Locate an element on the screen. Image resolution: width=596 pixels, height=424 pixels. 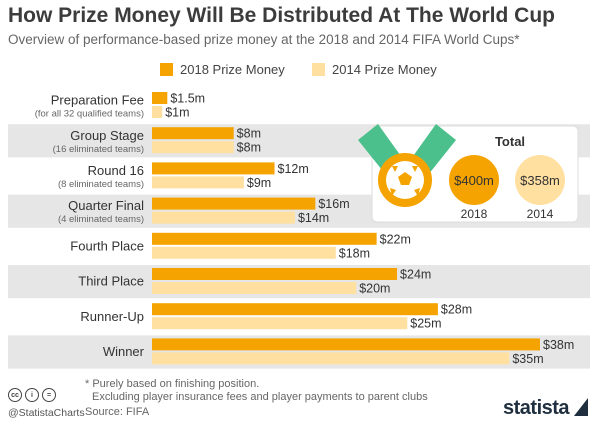
footnote-line-1: * Purely based on finishing position. is located at coordinates (172, 384).